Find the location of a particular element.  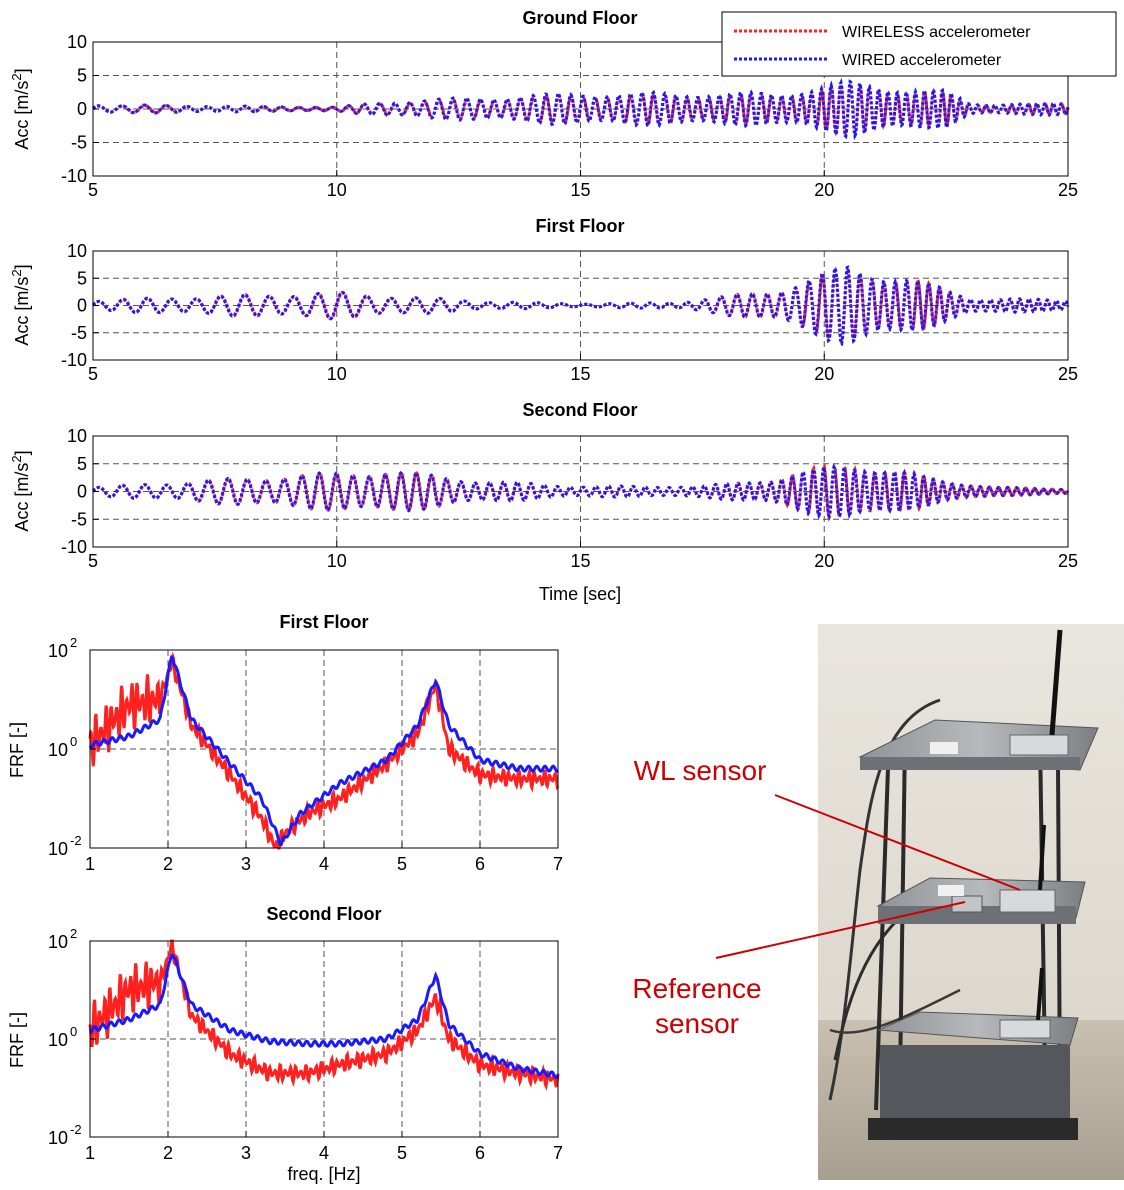

test-rig-photo is located at coordinates (971, 902).